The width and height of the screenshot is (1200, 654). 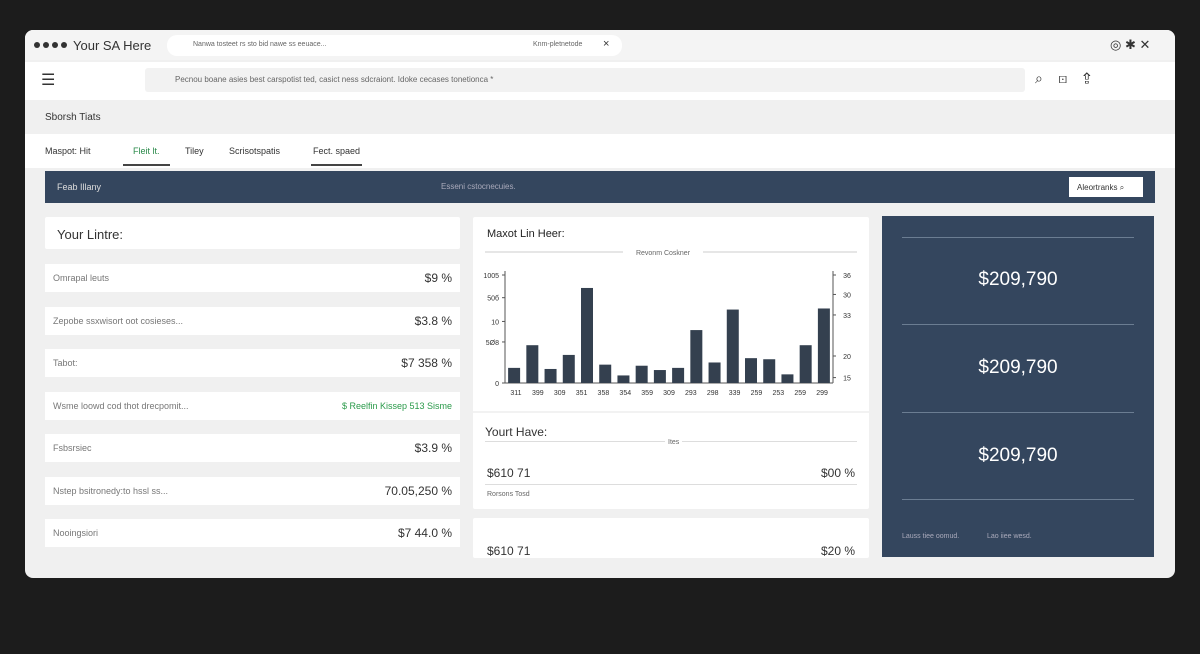 I want to click on y2-tick-label: 20, so click(x=847, y=357).